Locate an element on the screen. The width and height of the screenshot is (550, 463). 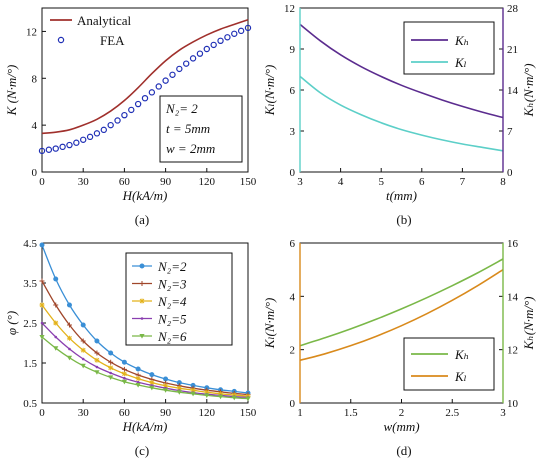
y-axis-label-a: K (N·m/°) is located at coordinates (11, 91).